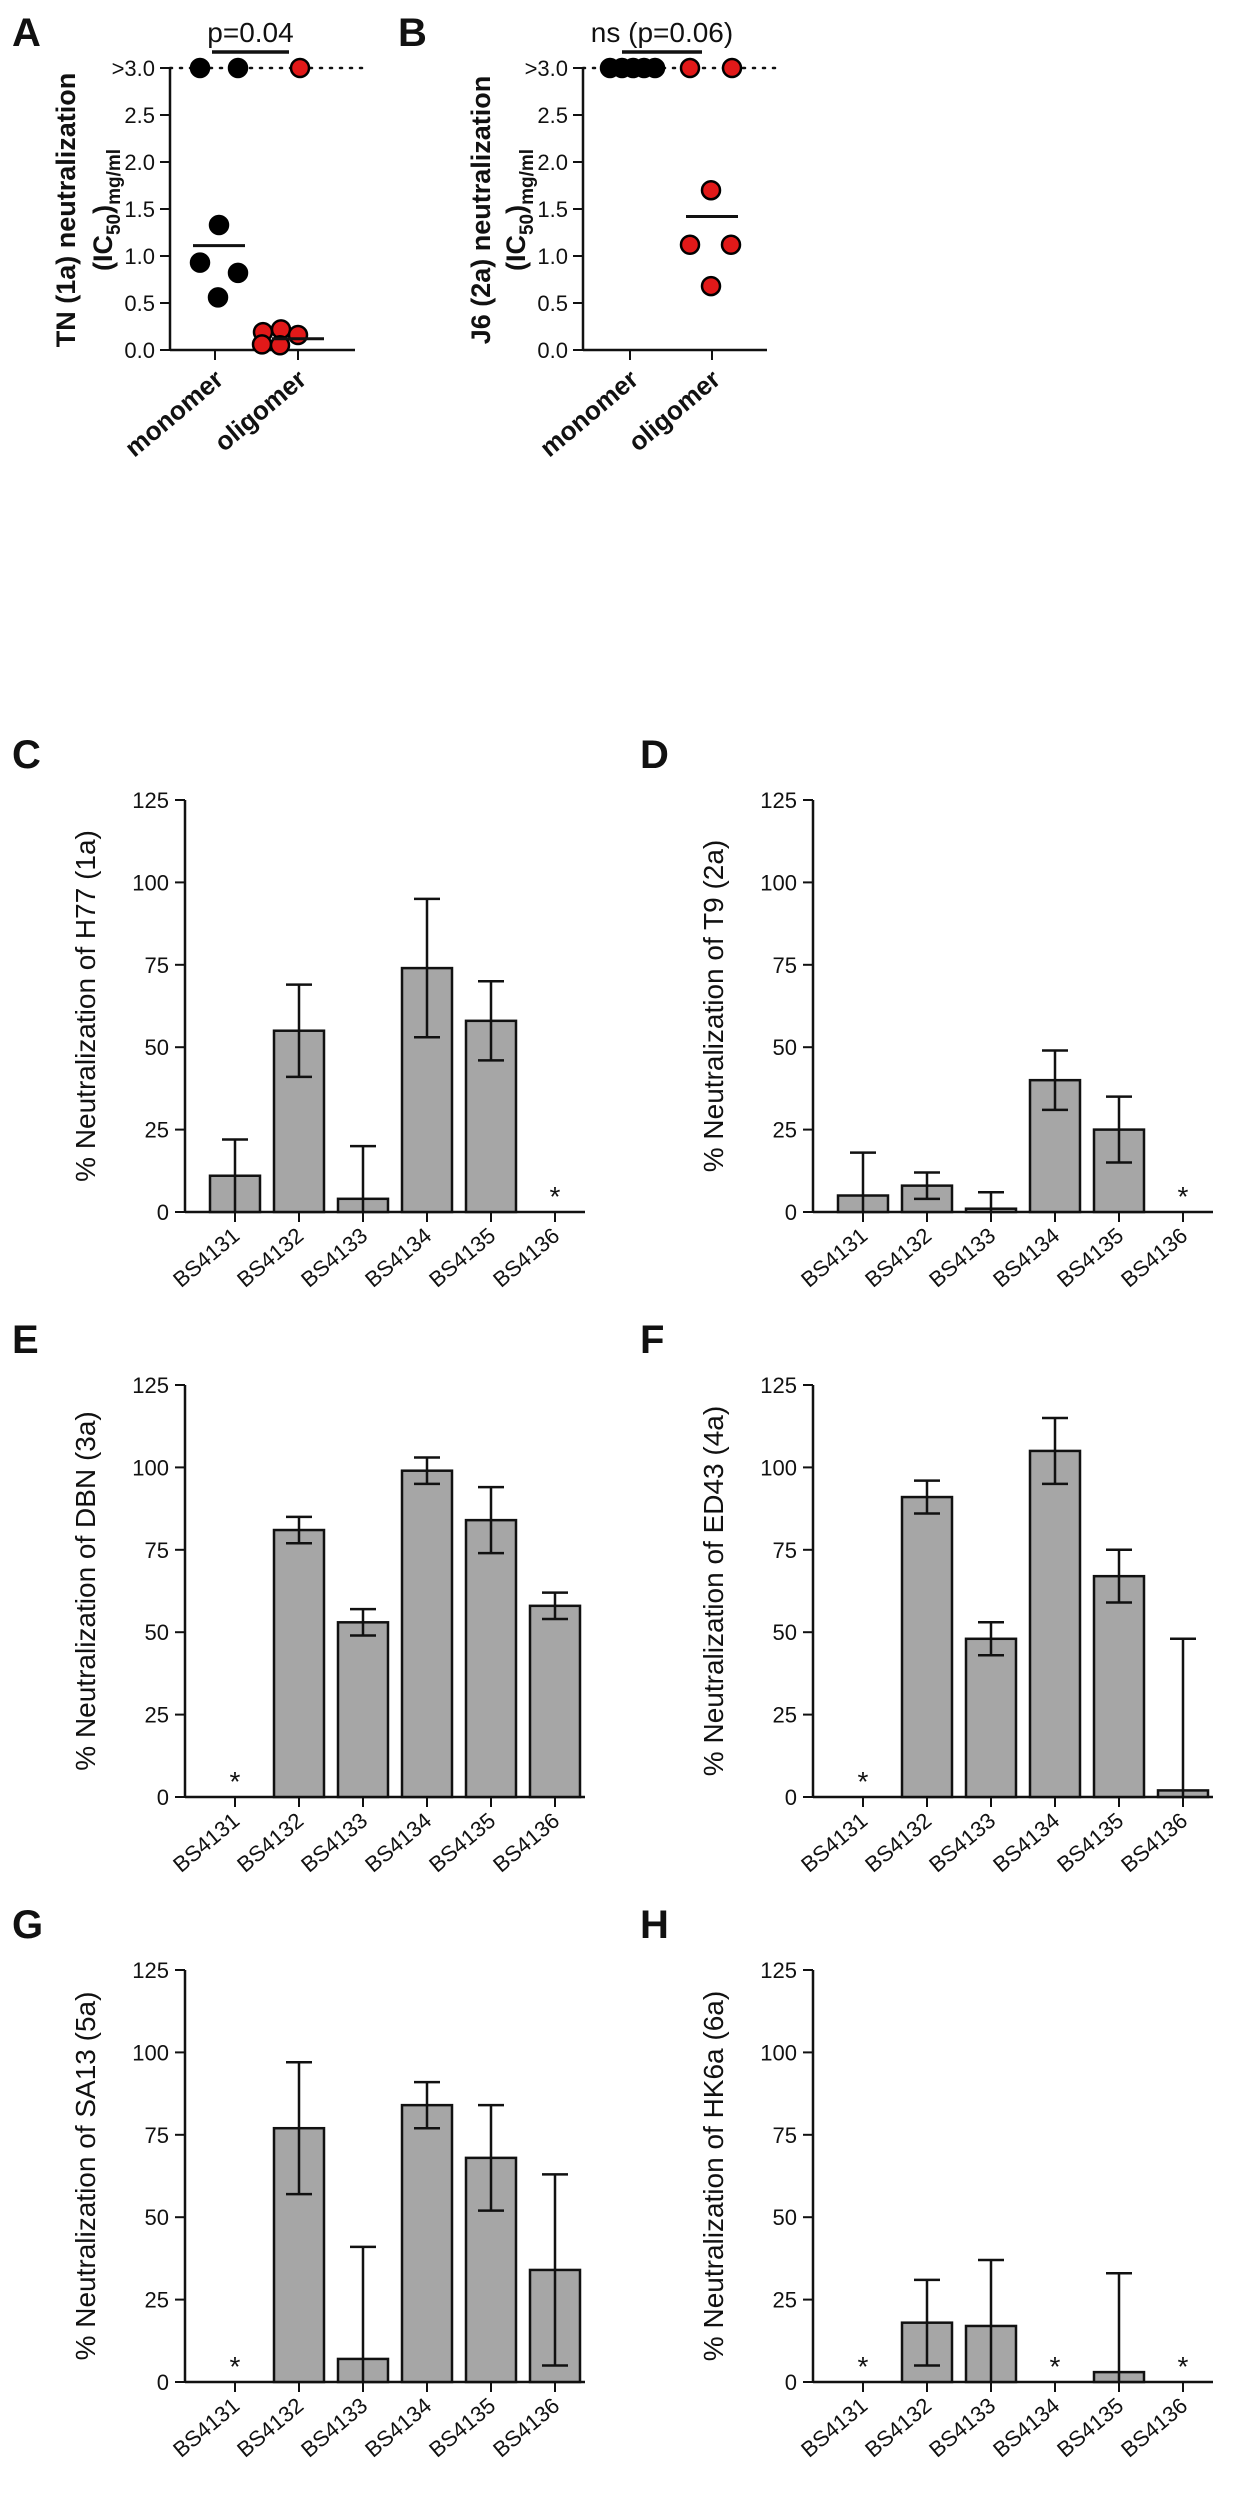 The width and height of the screenshot is (1256, 2494). I want to click on y-cap-label: >3.0, so click(133, 68).